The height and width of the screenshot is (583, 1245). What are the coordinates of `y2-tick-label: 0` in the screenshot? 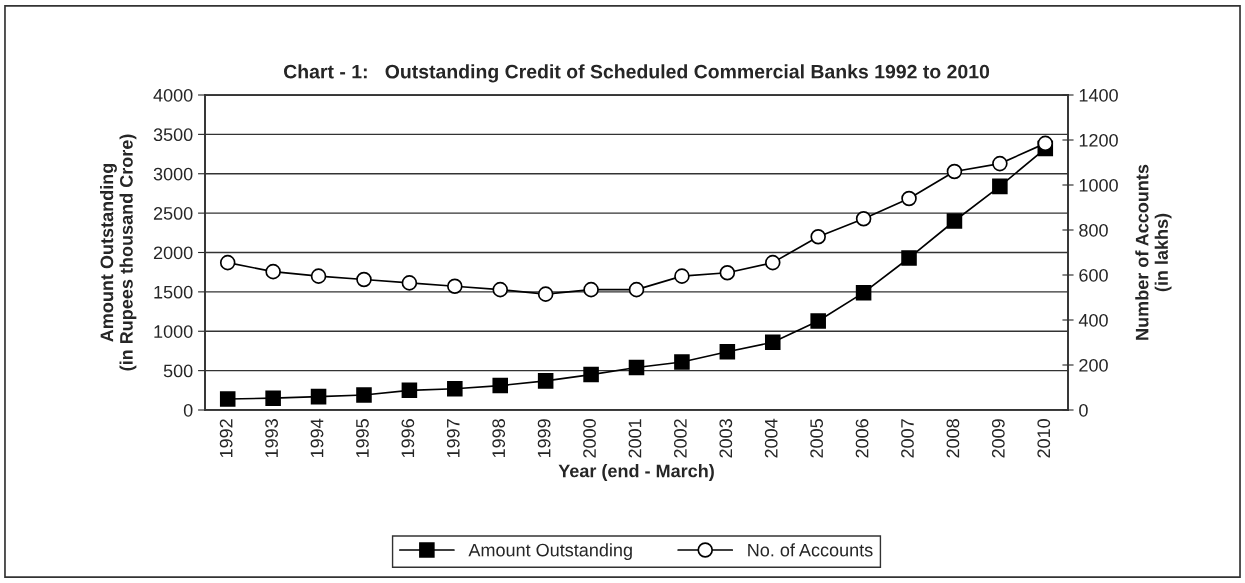 It's located at (1083, 410).